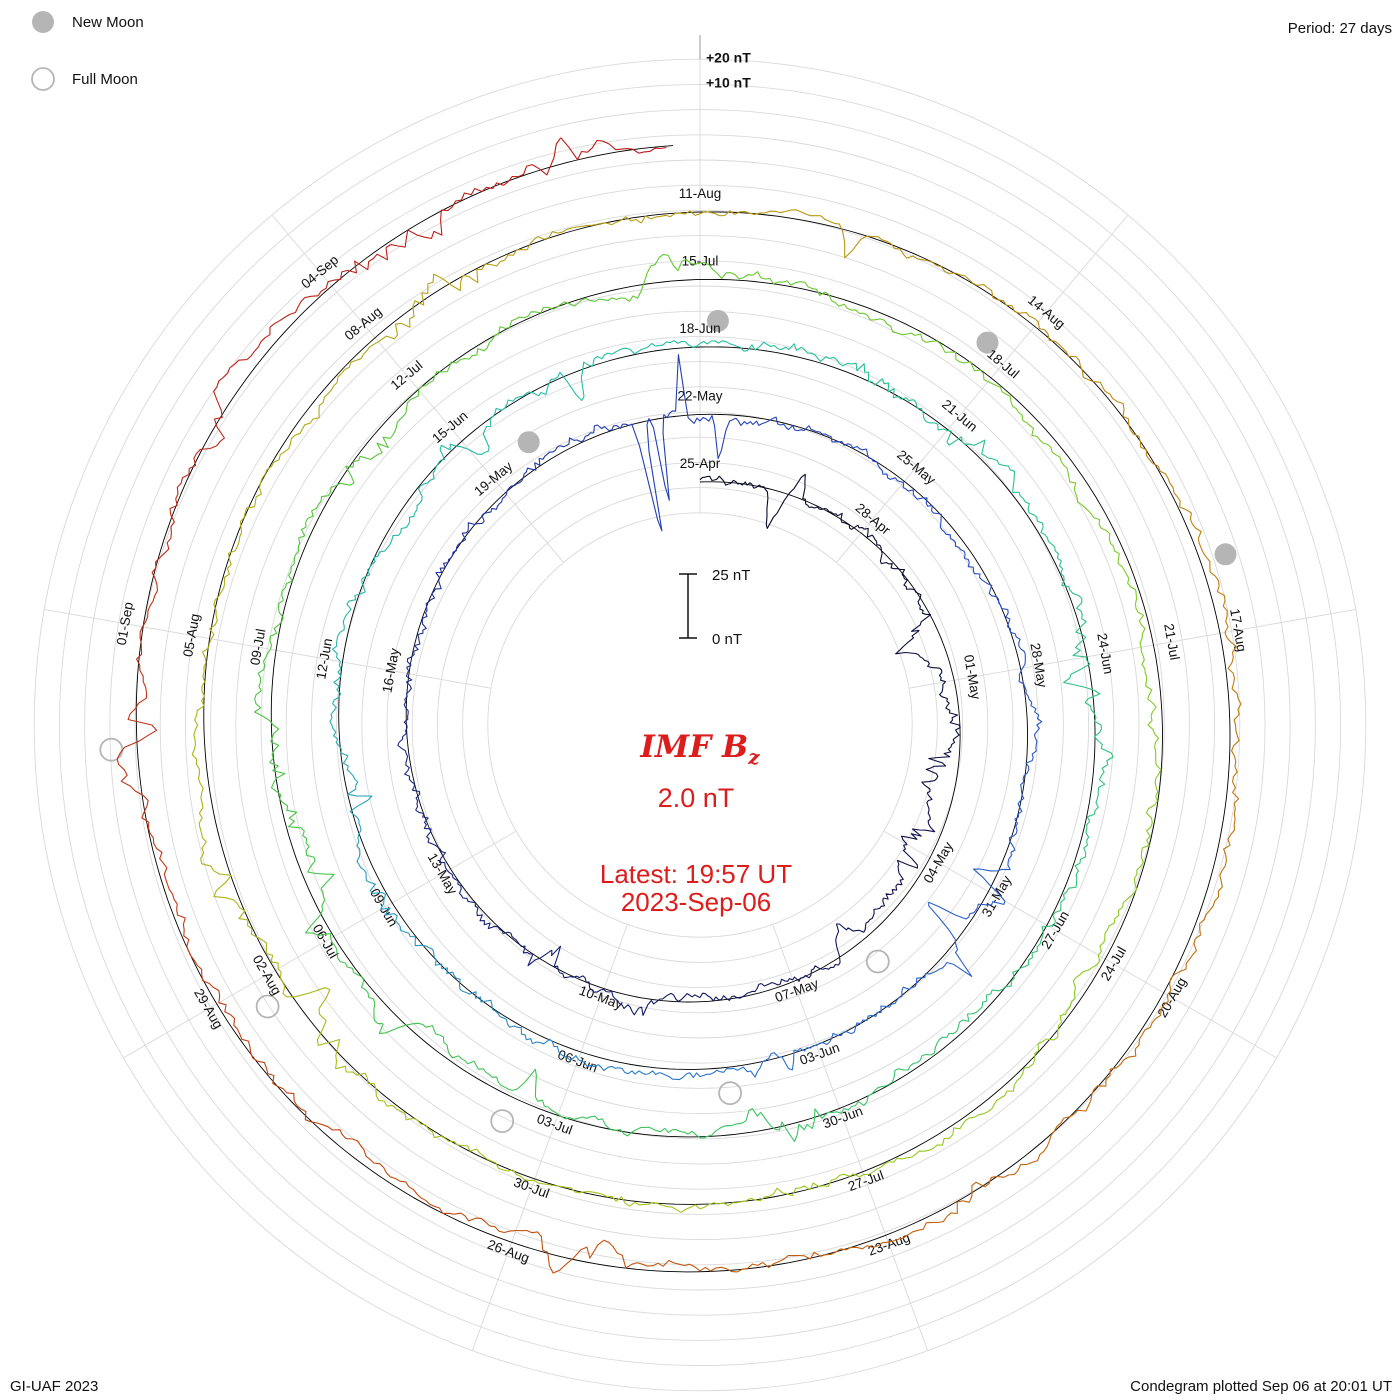 This screenshot has height=1400, width=1400. What do you see at coordinates (938, 862) in the screenshot?
I see `date-label: 04-May` at bounding box center [938, 862].